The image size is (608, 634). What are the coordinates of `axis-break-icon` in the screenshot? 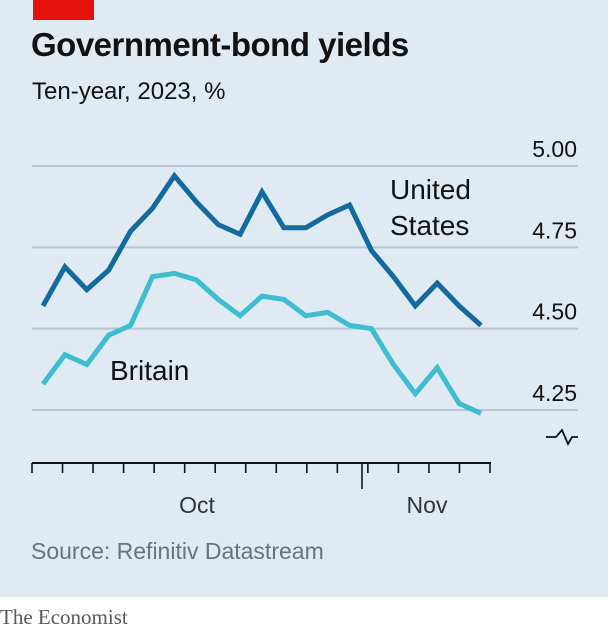 It's located at (562, 437).